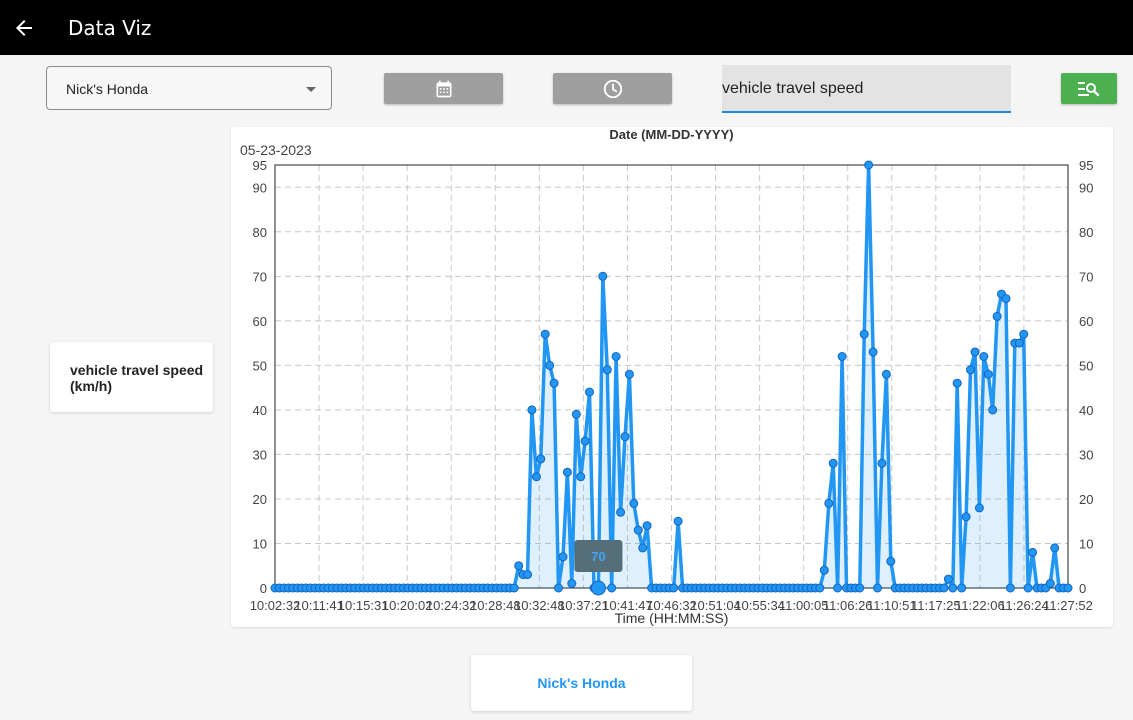 The width and height of the screenshot is (1133, 720). What do you see at coordinates (804, 605) in the screenshot?
I see `x-tick-label: 11:00:05` at bounding box center [804, 605].